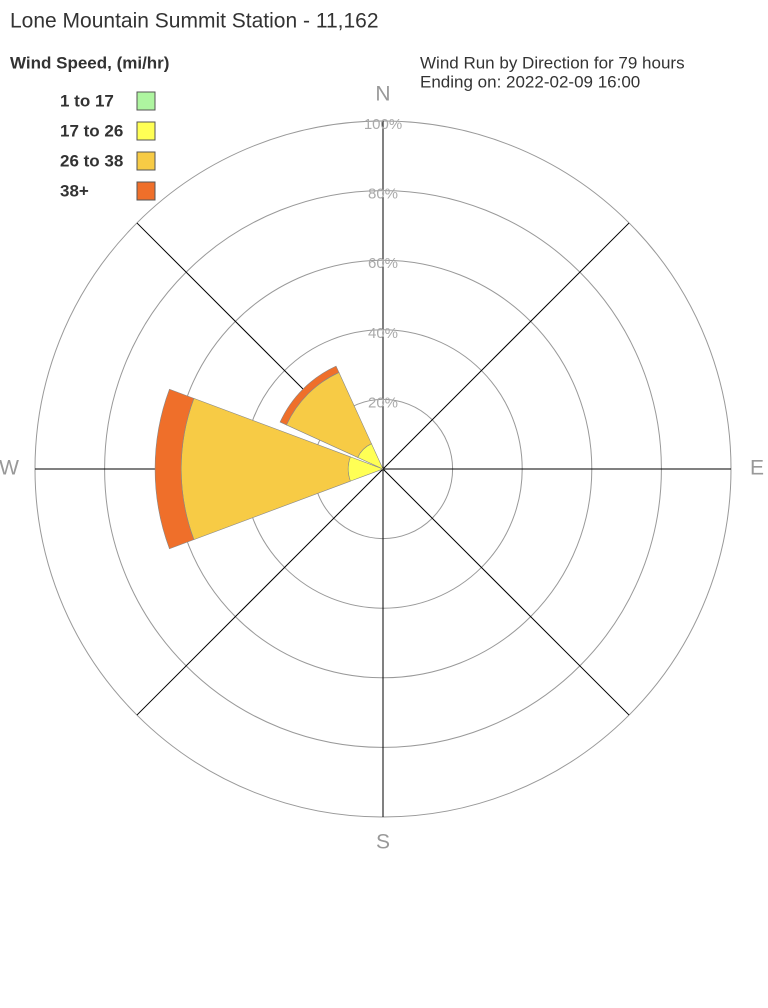 The image size is (768, 1008). What do you see at coordinates (382, 94) in the screenshot?
I see `direction-label: N` at bounding box center [382, 94].